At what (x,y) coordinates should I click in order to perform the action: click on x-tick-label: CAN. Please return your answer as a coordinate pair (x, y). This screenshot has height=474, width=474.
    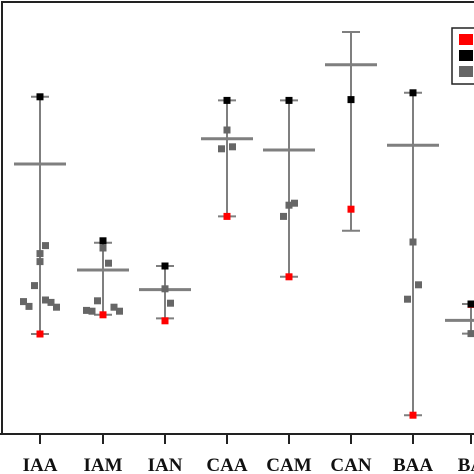
    Looking at the image, I should click on (350, 464).